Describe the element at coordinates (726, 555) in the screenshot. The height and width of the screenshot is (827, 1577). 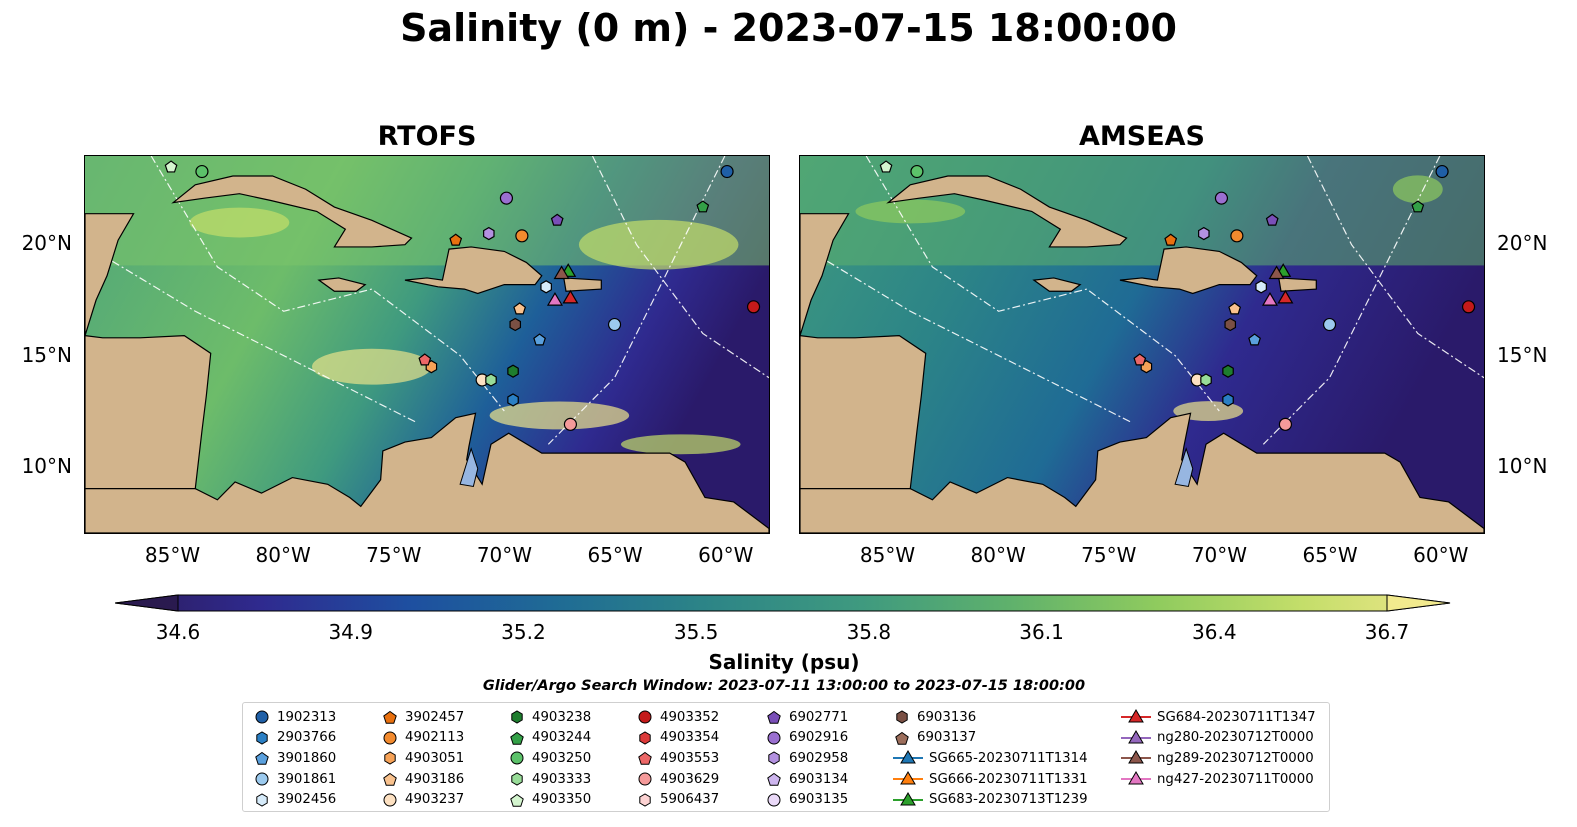
I see `axis-tick-label: 60°W` at that location.